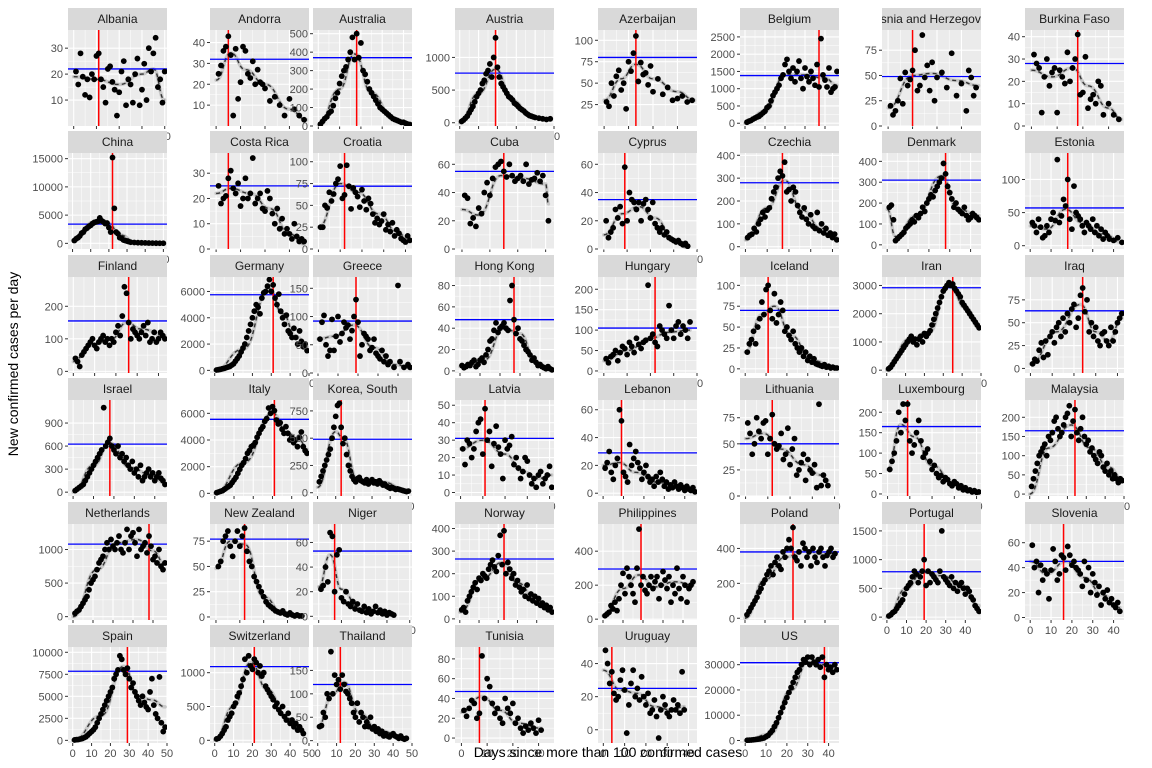 This screenshot has width=1152, height=768. What do you see at coordinates (1075, 389) in the screenshot?
I see `facet-title: Malaysia` at bounding box center [1075, 389].